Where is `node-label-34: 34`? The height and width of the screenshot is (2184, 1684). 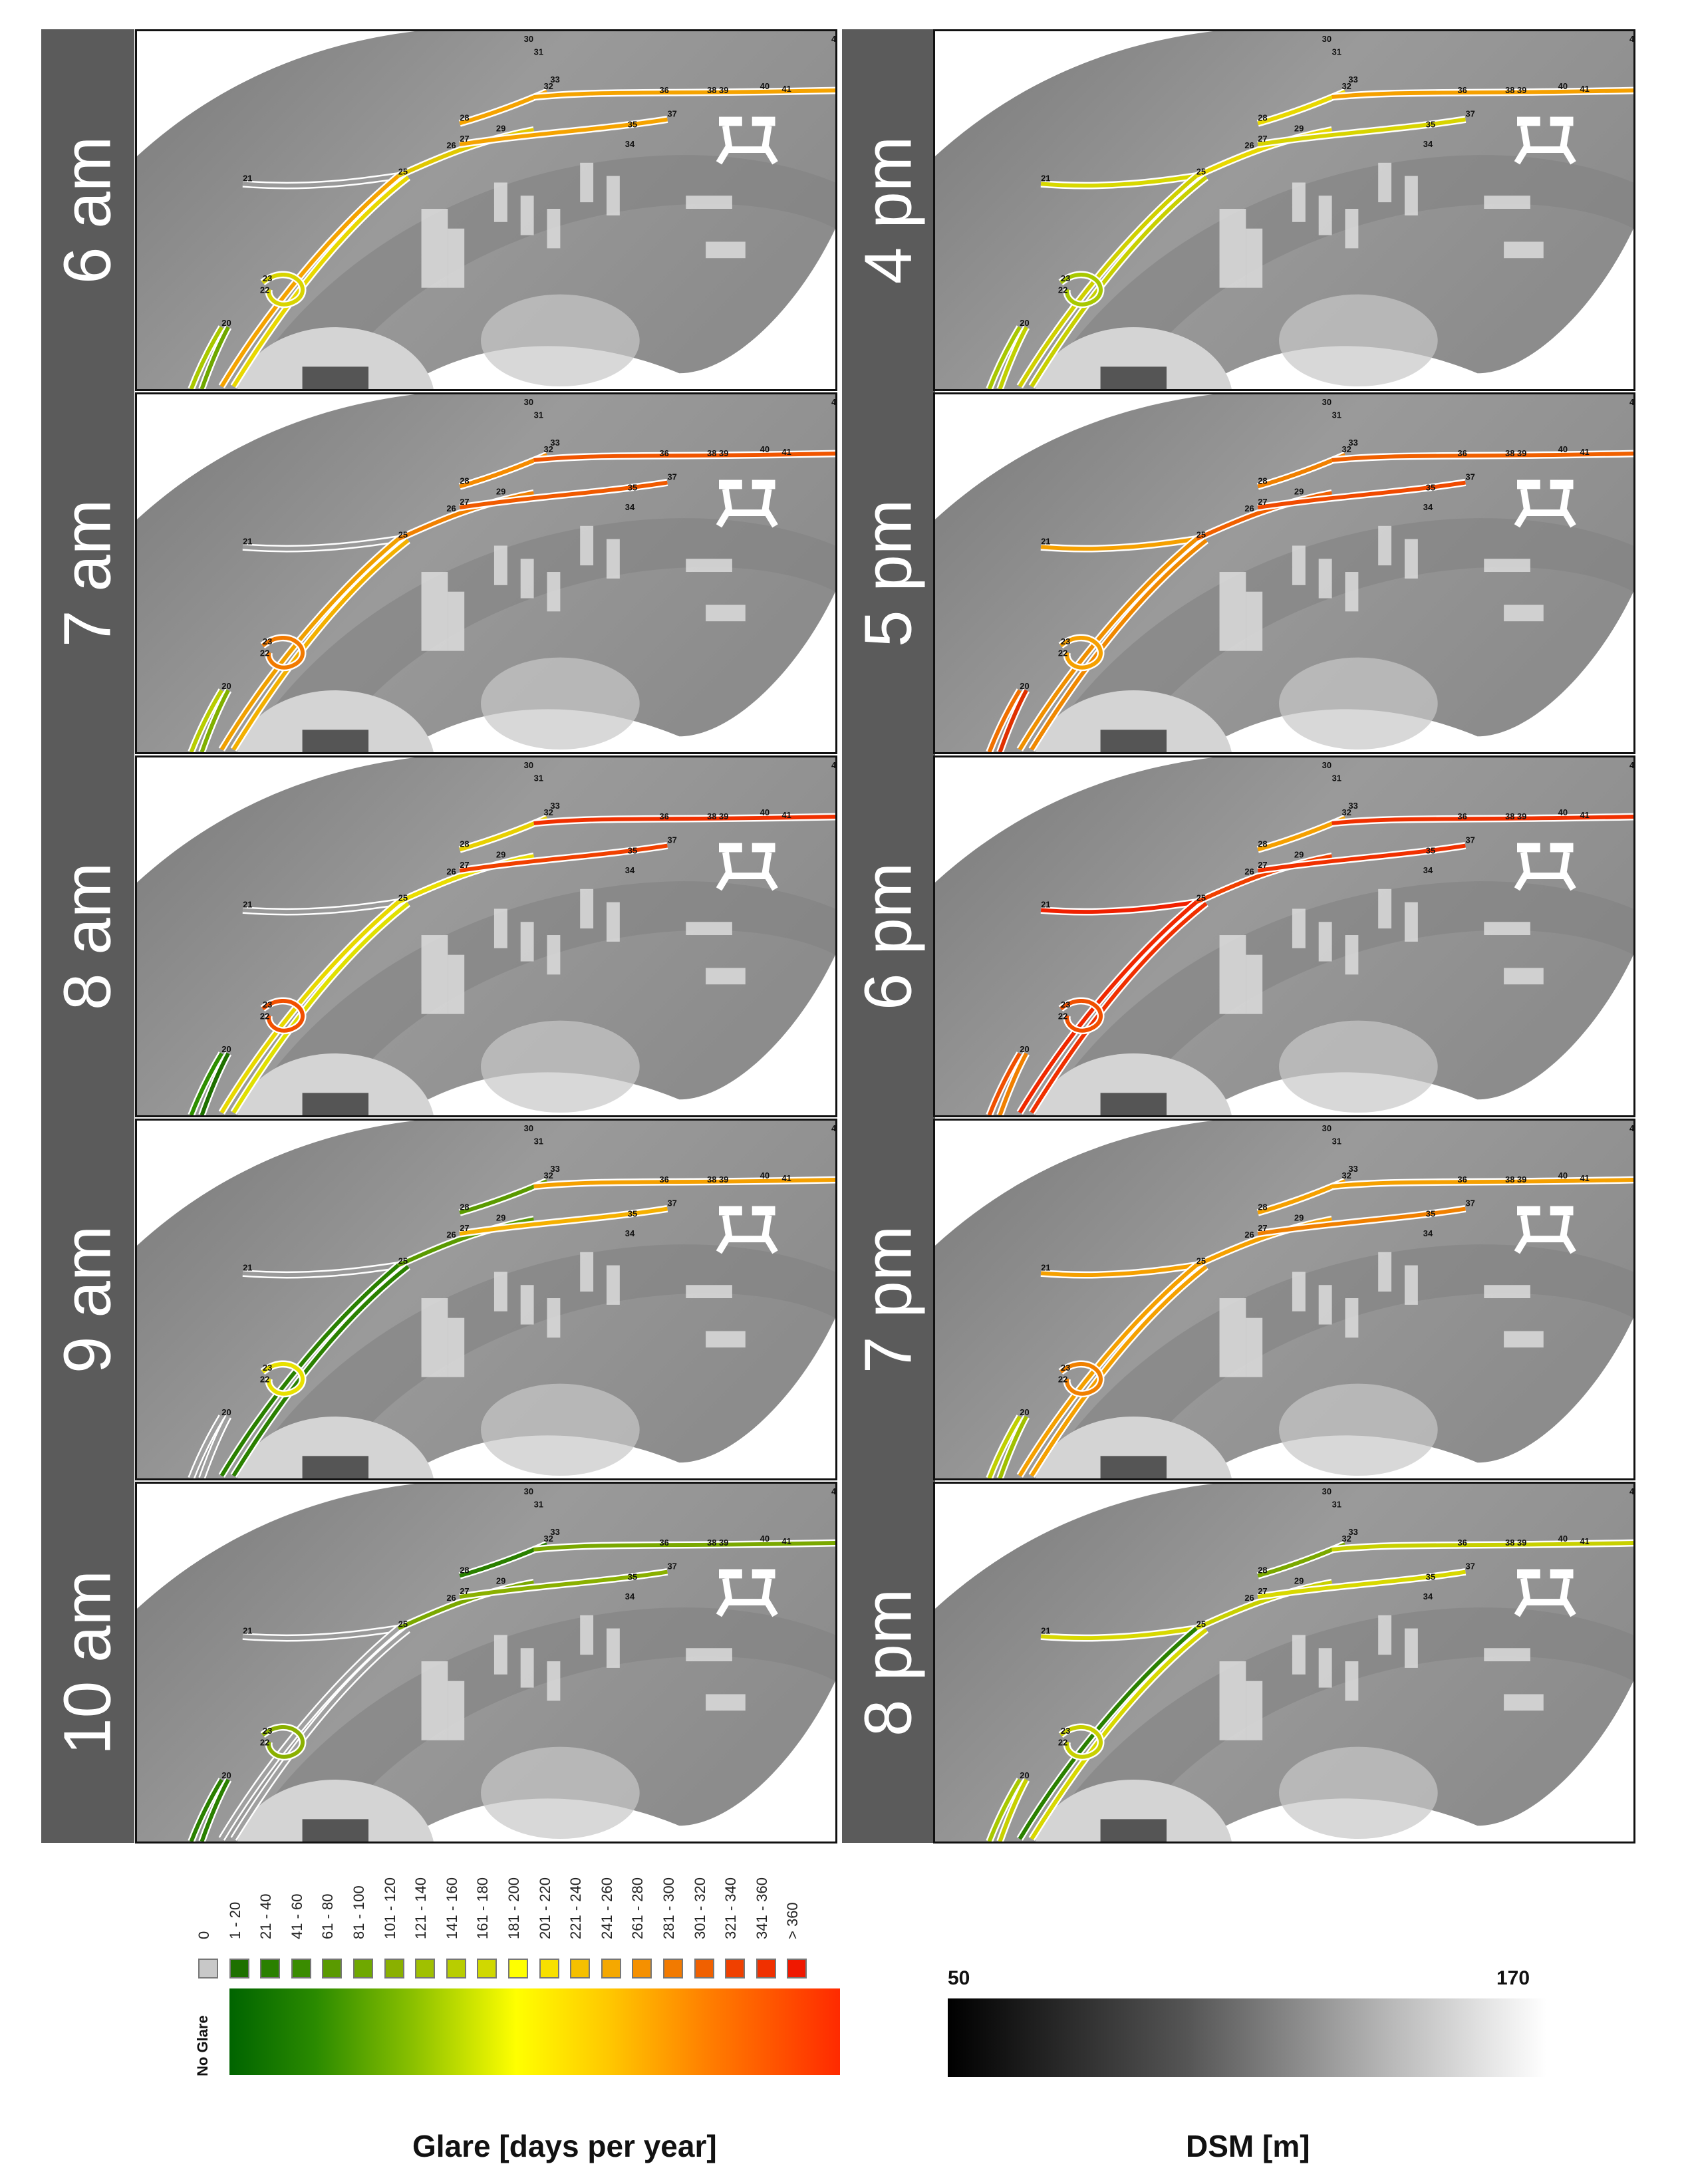 node-label-34: 34 is located at coordinates (630, 507).